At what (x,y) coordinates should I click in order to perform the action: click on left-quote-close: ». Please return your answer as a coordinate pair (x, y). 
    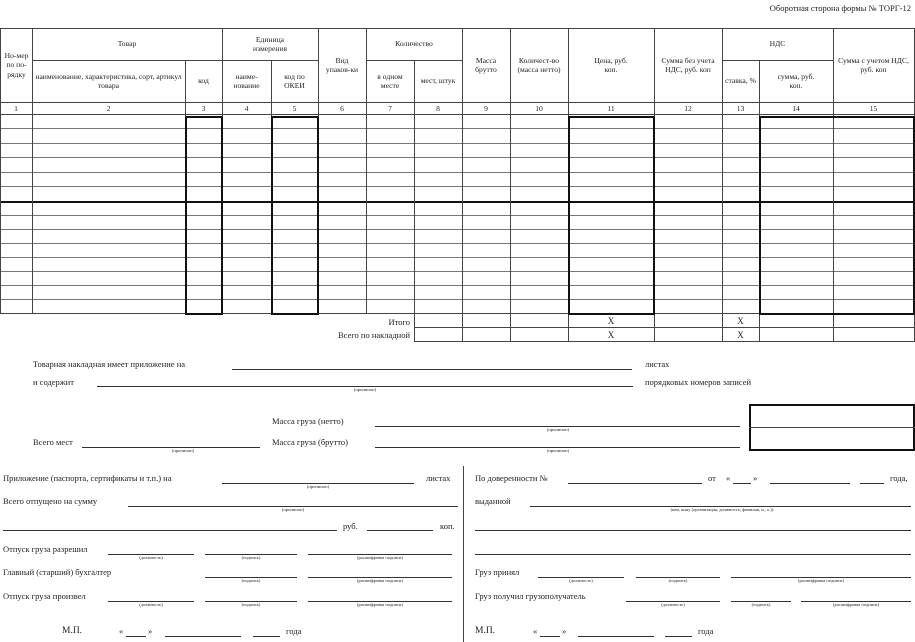
    Looking at the image, I should click on (150, 631).